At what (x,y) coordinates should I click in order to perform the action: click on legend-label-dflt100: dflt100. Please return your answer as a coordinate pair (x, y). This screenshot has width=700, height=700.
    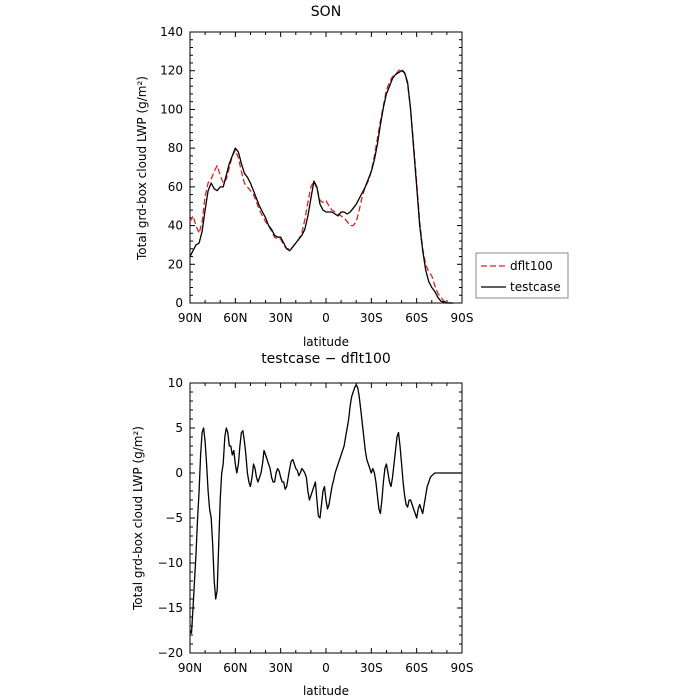
    Looking at the image, I should click on (531, 266).